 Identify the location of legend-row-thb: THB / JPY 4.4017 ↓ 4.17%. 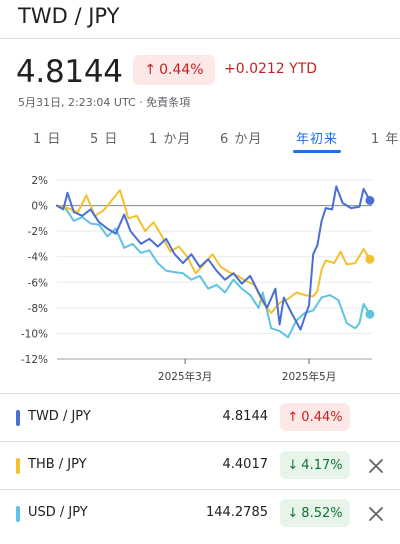
(200, 466).